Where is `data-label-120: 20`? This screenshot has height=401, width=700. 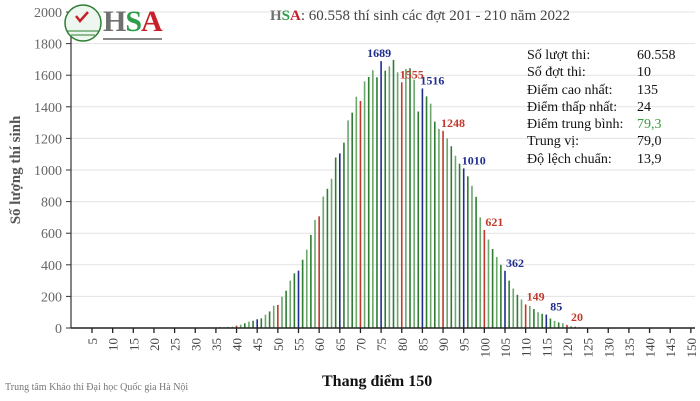 data-label-120: 20 is located at coordinates (577, 317).